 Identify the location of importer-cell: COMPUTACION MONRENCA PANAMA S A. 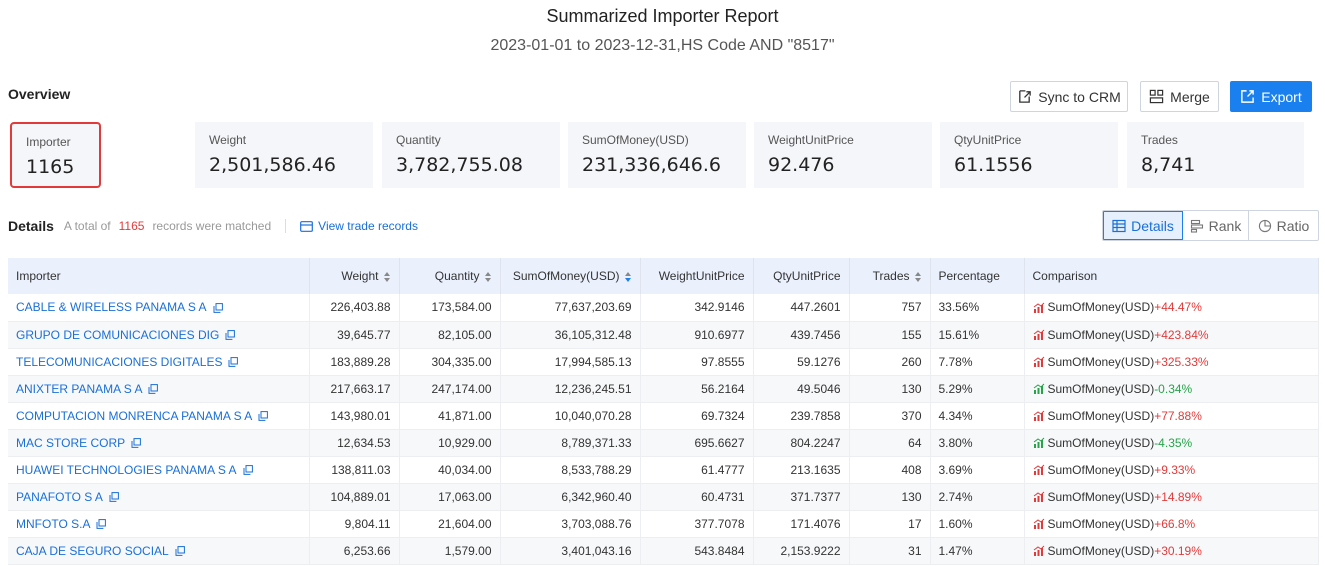
(159, 415).